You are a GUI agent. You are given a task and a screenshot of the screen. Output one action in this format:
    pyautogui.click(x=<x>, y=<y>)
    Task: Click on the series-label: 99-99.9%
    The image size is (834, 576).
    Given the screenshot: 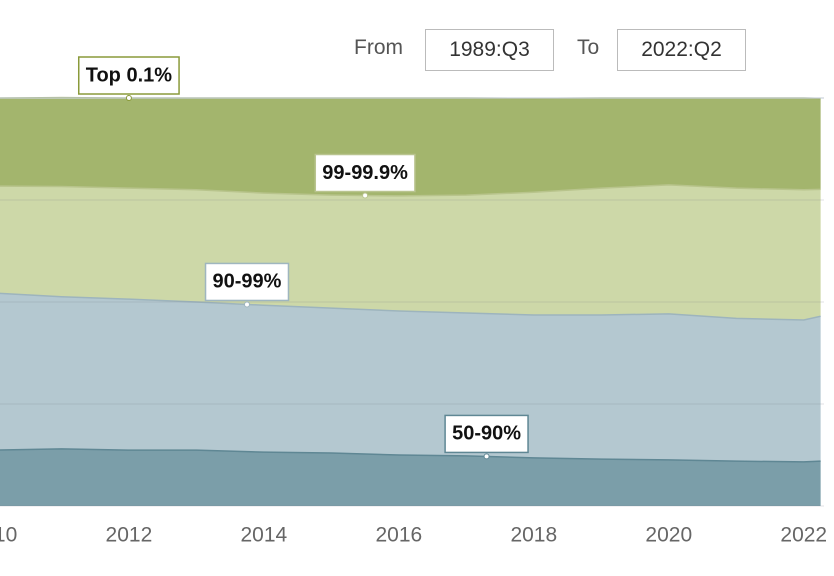 What is the action you would take?
    pyautogui.click(x=365, y=173)
    